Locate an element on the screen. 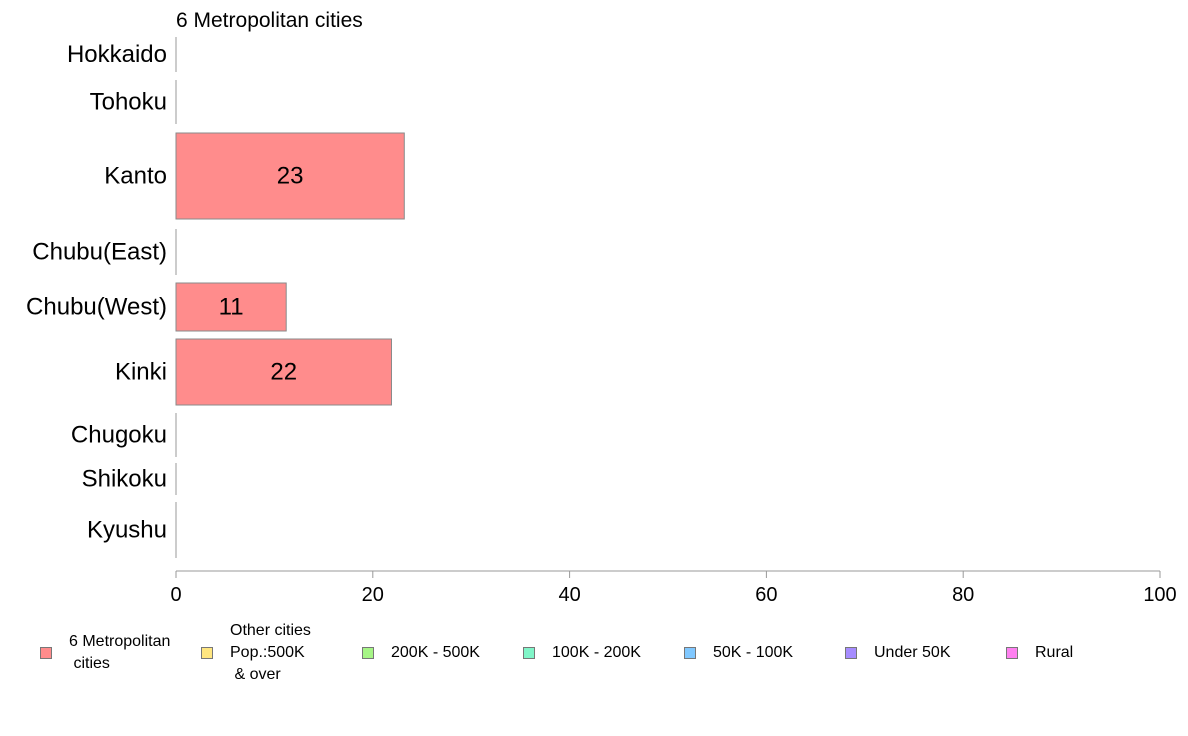 The height and width of the screenshot is (736, 1188). category-label: Hokkaido is located at coordinates (117, 54).